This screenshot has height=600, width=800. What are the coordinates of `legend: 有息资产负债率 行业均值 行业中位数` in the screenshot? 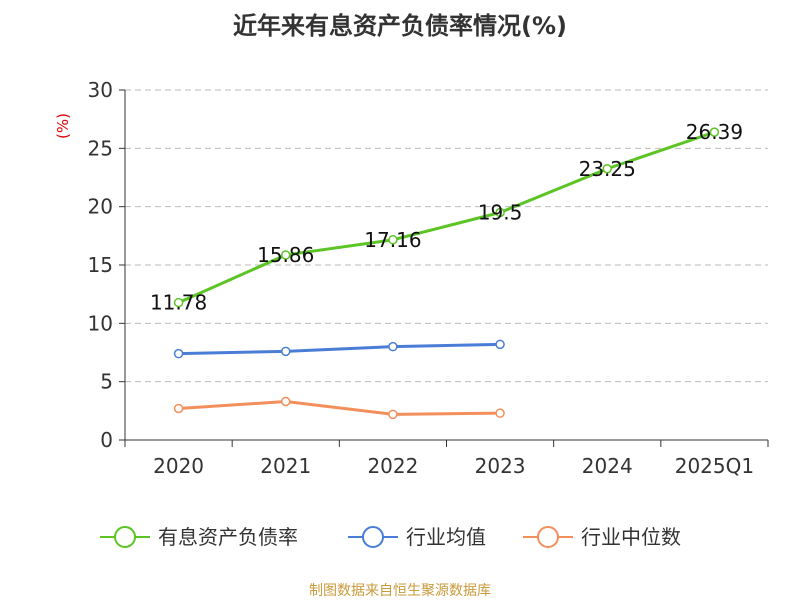 It's located at (390, 537).